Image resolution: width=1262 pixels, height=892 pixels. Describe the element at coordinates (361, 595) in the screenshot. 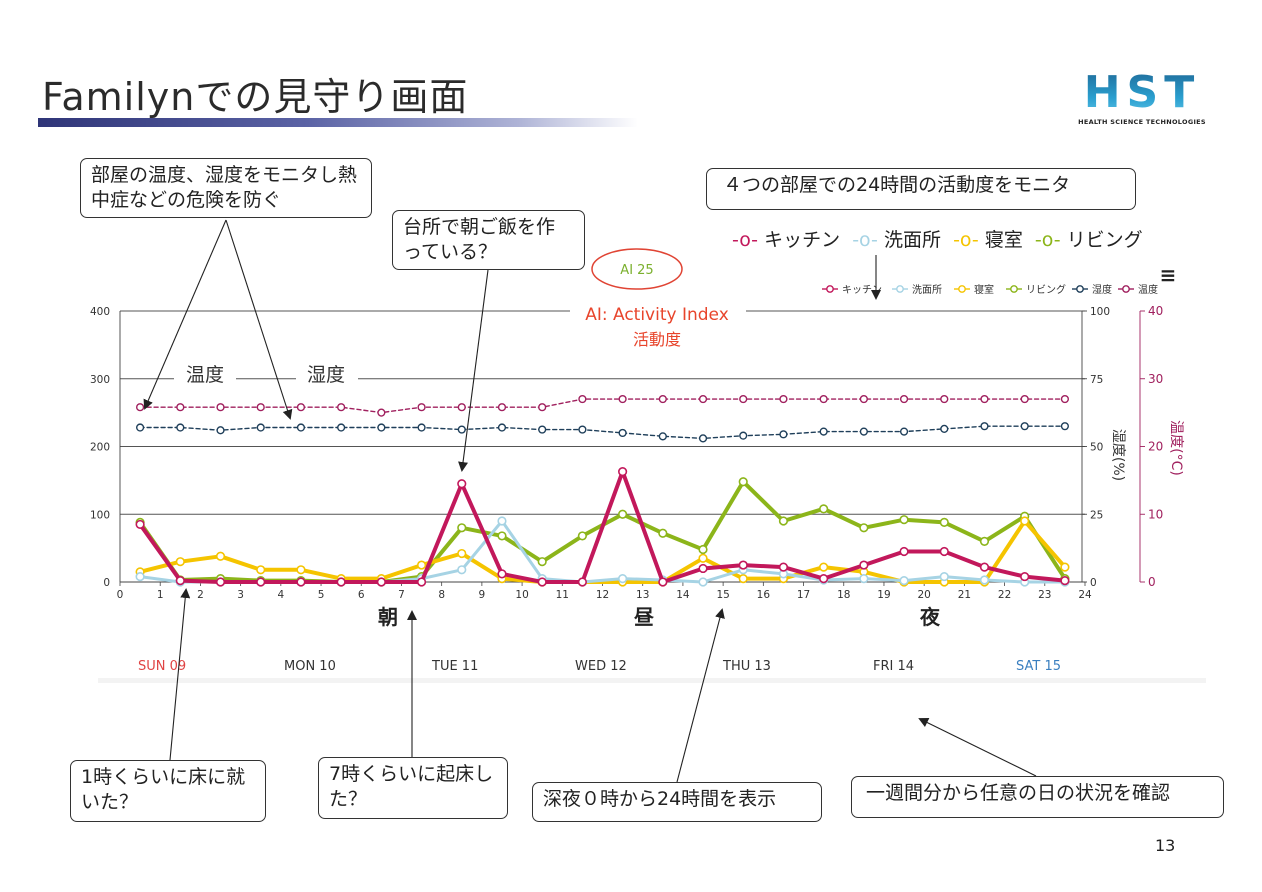

I see `x-tick-label: 6` at that location.